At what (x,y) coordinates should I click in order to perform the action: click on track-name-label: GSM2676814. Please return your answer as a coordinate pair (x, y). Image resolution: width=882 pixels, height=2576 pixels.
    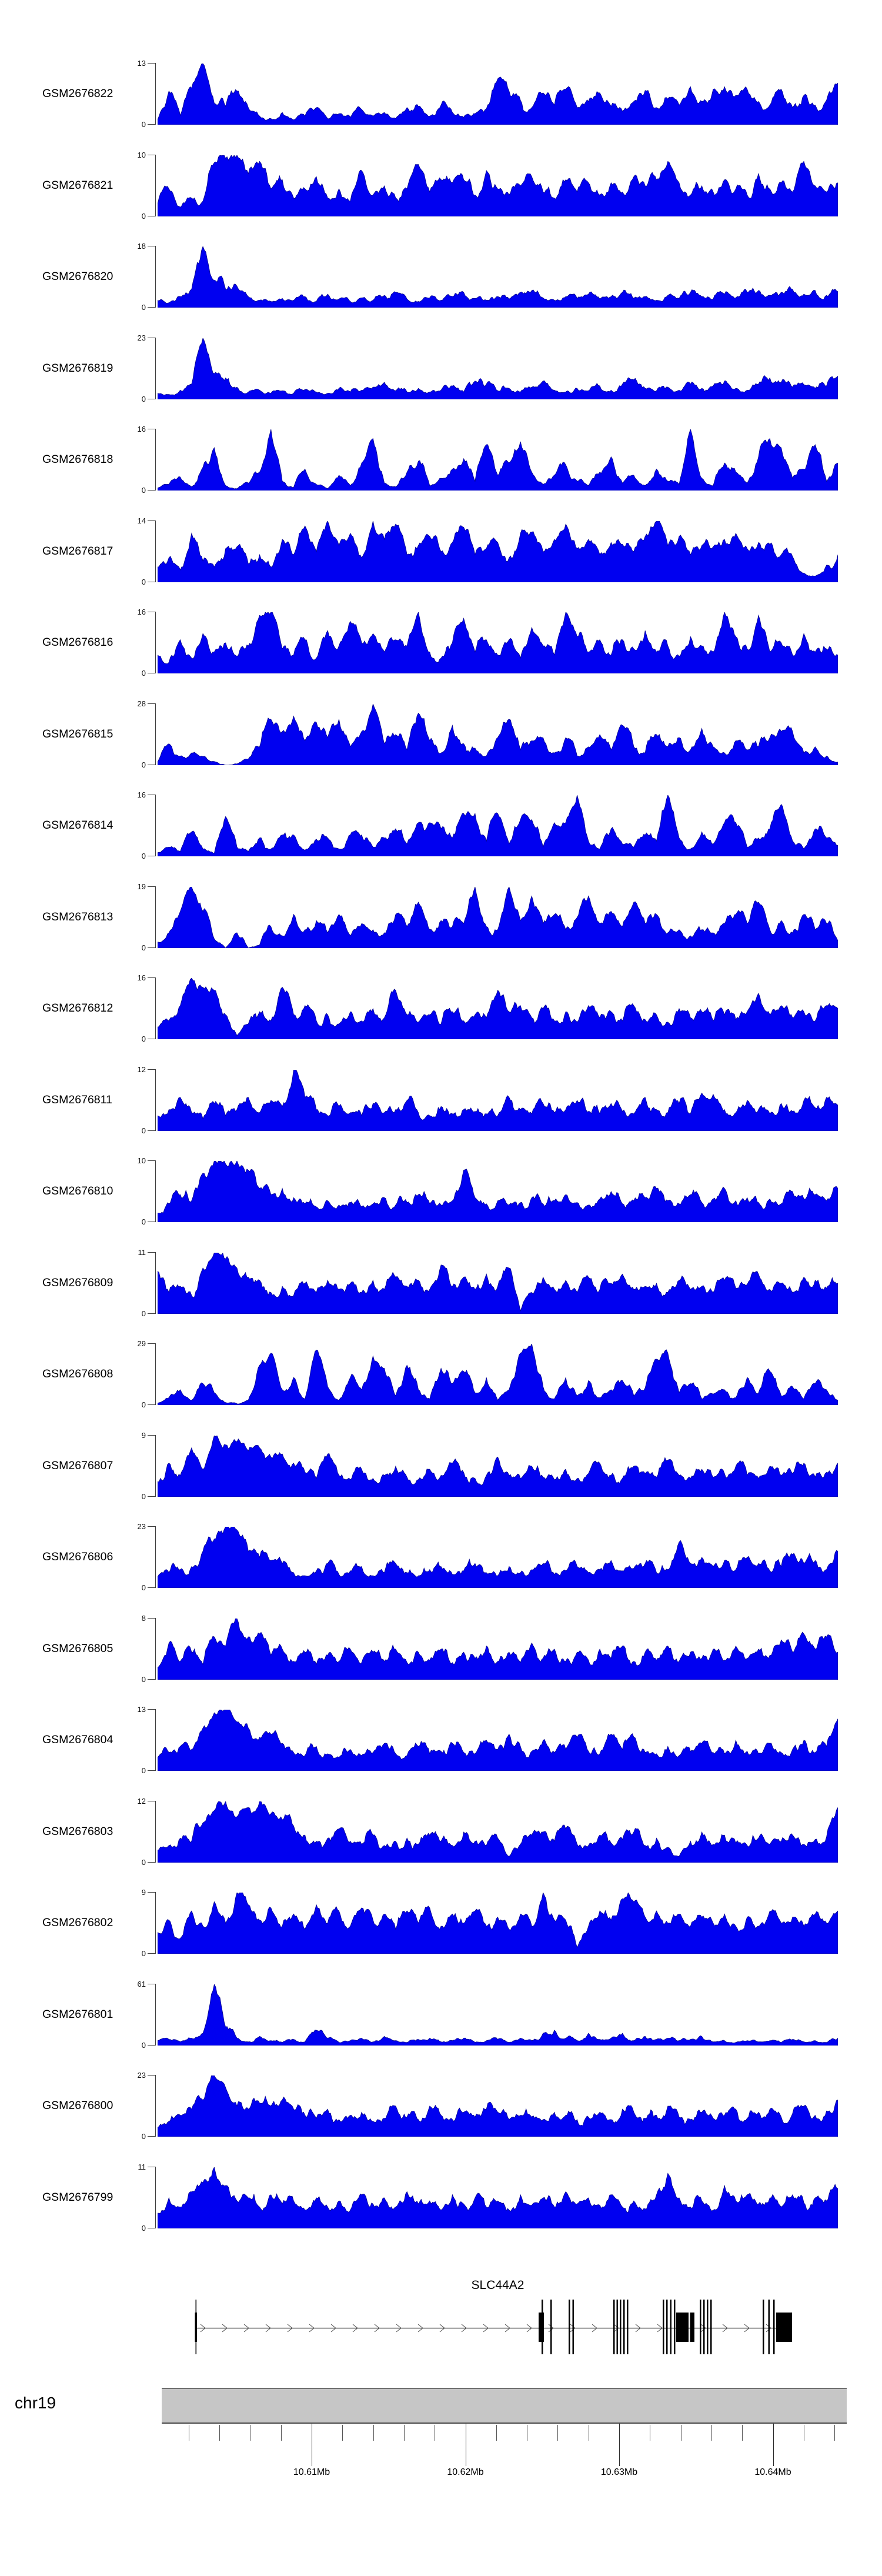
    Looking at the image, I should click on (77, 825).